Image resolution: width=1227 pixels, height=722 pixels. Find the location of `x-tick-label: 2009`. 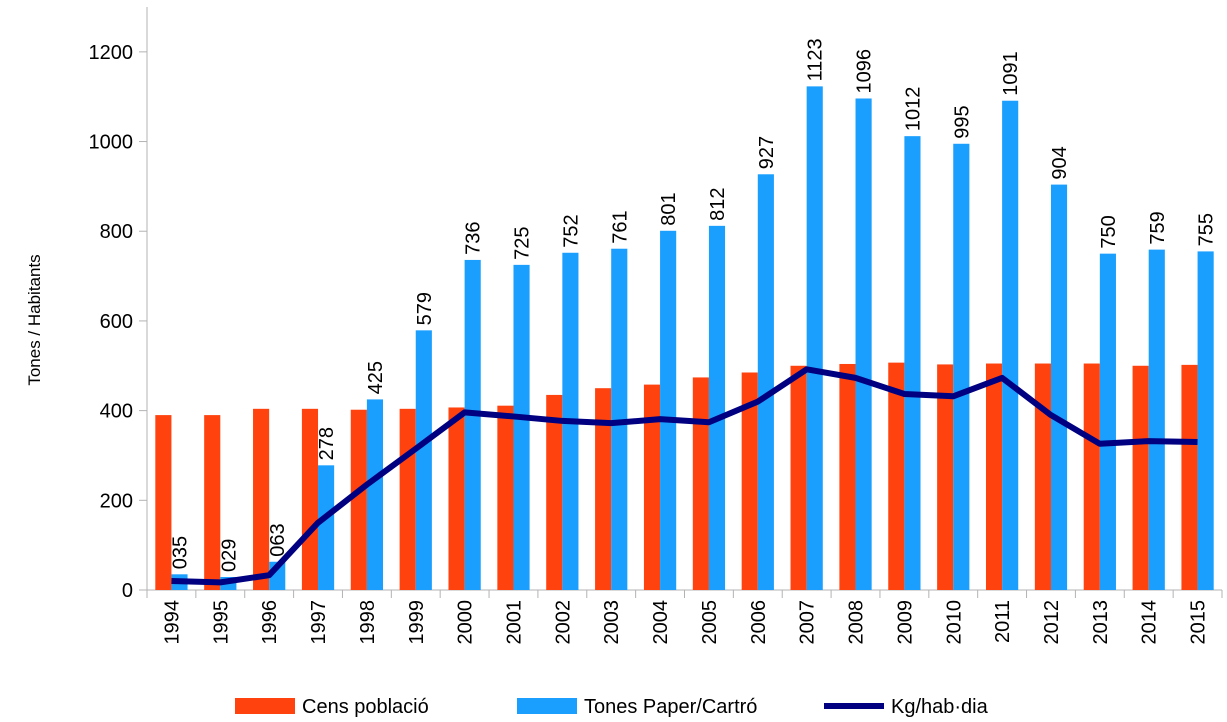

x-tick-label: 2009 is located at coordinates (905, 622).